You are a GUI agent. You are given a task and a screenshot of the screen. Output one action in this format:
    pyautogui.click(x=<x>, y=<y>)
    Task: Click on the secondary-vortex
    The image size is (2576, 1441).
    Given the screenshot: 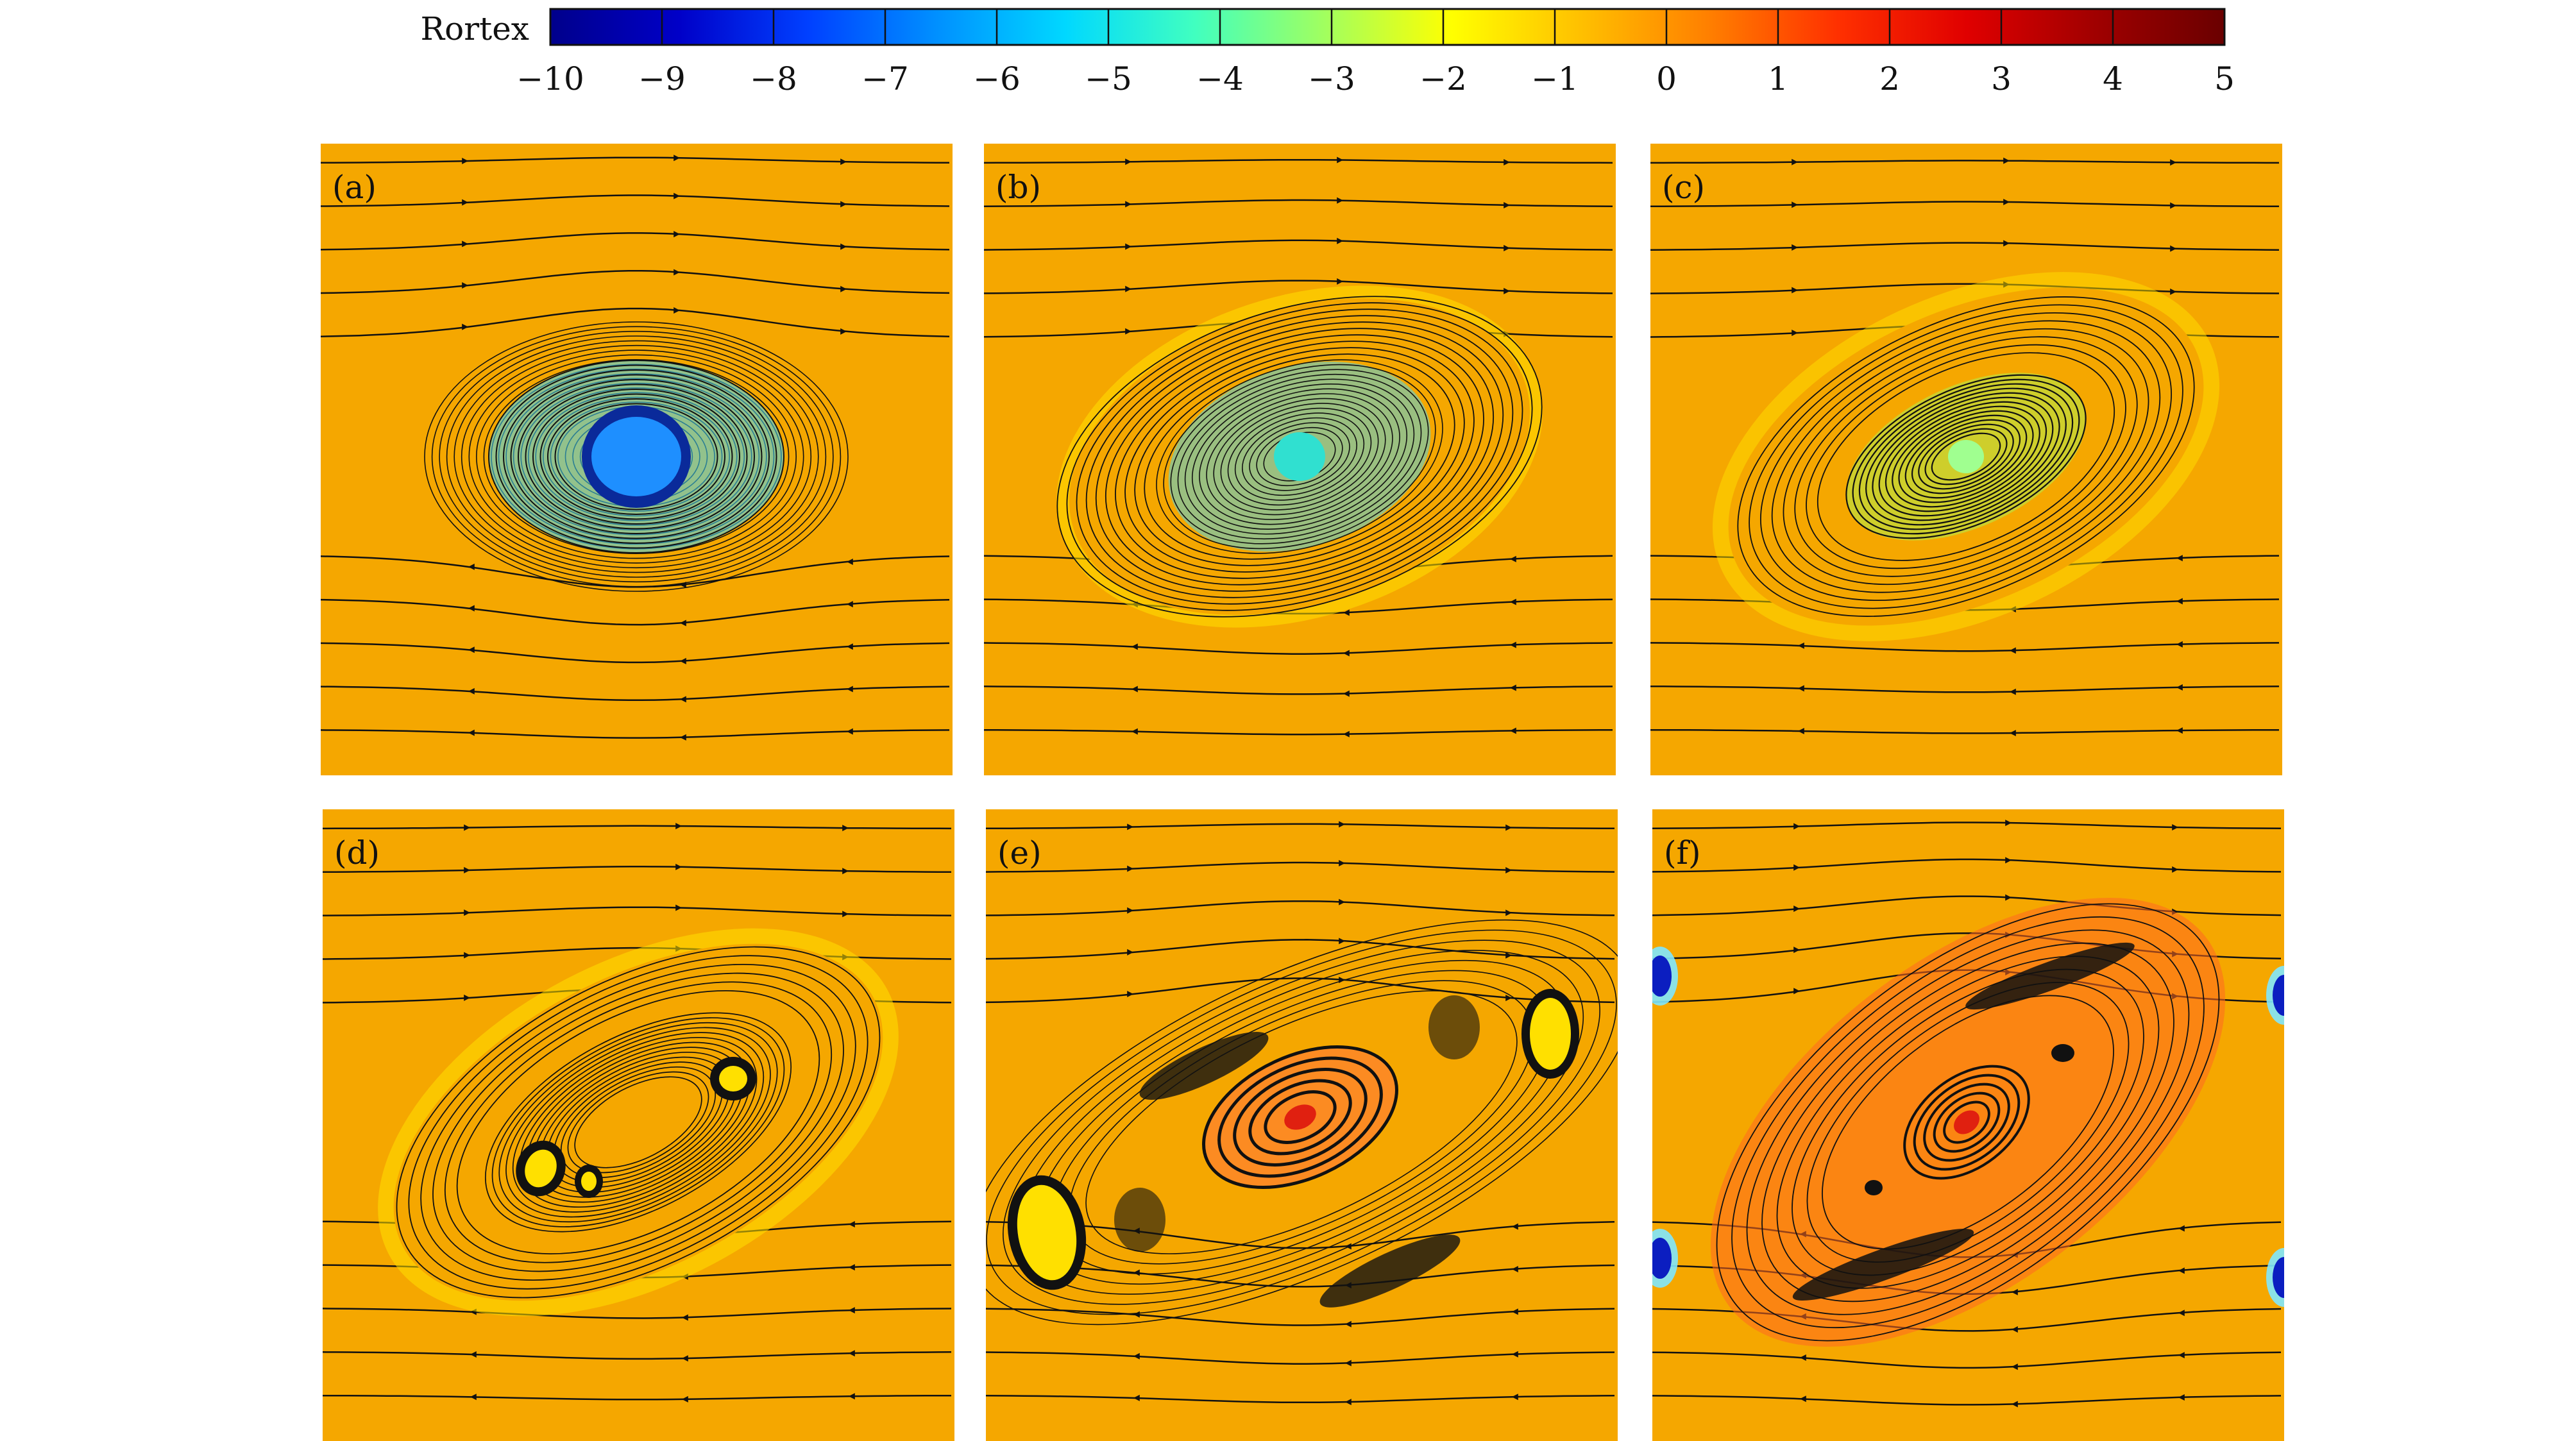 What is the action you would take?
    pyautogui.click(x=1047, y=1232)
    